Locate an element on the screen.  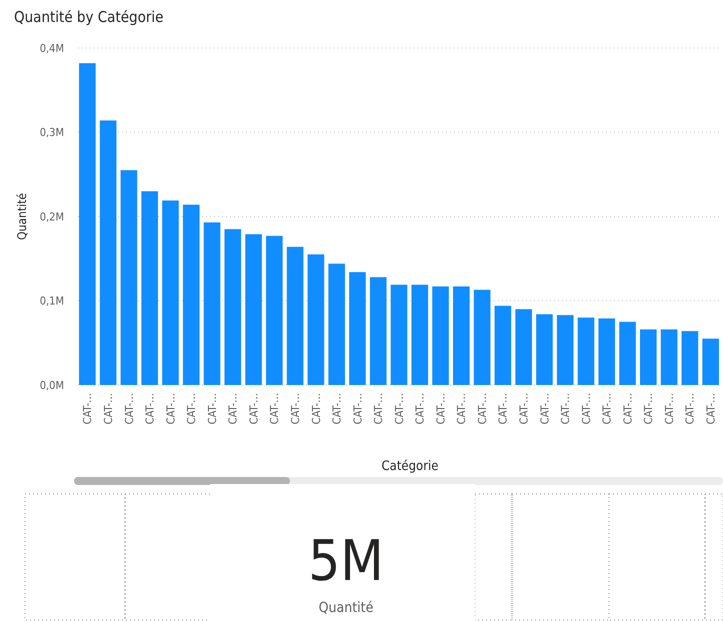
y-tick-label: 0,0M is located at coordinates (52, 385).